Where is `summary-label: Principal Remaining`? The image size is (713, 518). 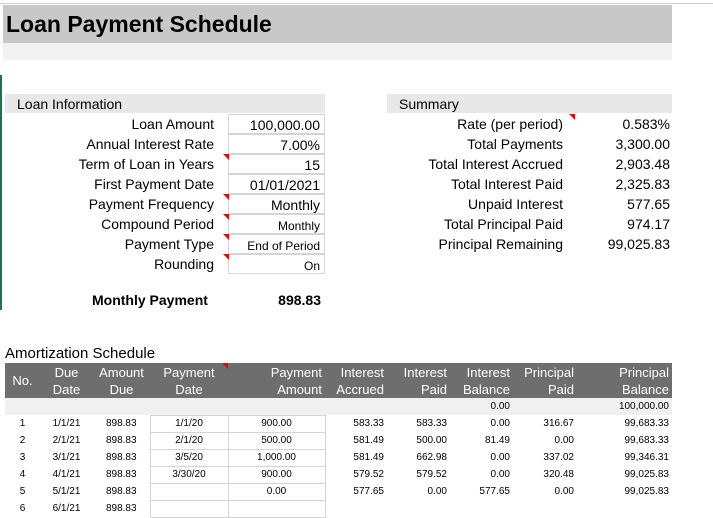 summary-label: Principal Remaining is located at coordinates (500, 244).